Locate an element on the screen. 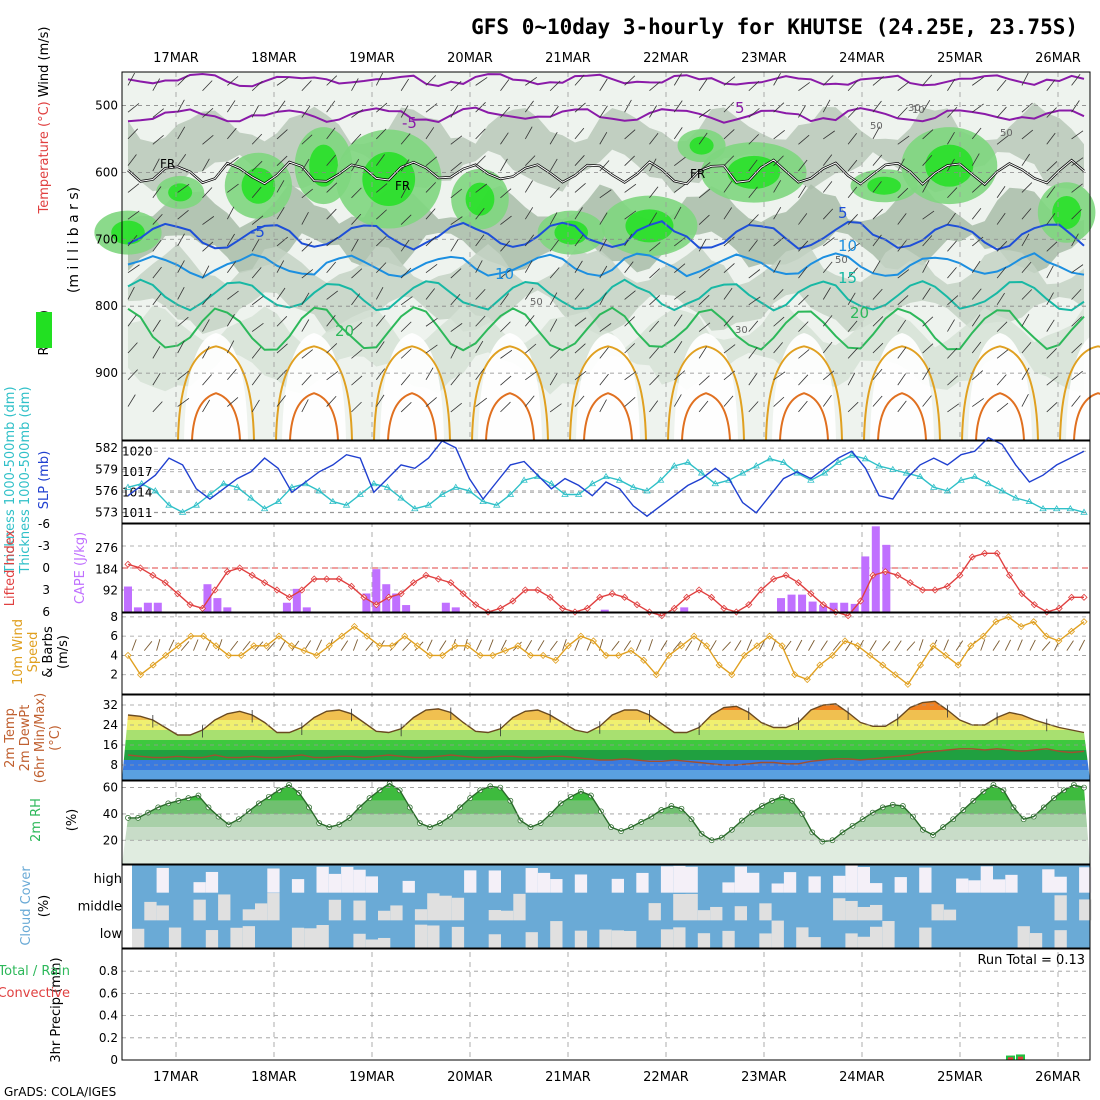 The image size is (1100, 1100). date-tick-top: 17MAR is located at coordinates (176, 58).